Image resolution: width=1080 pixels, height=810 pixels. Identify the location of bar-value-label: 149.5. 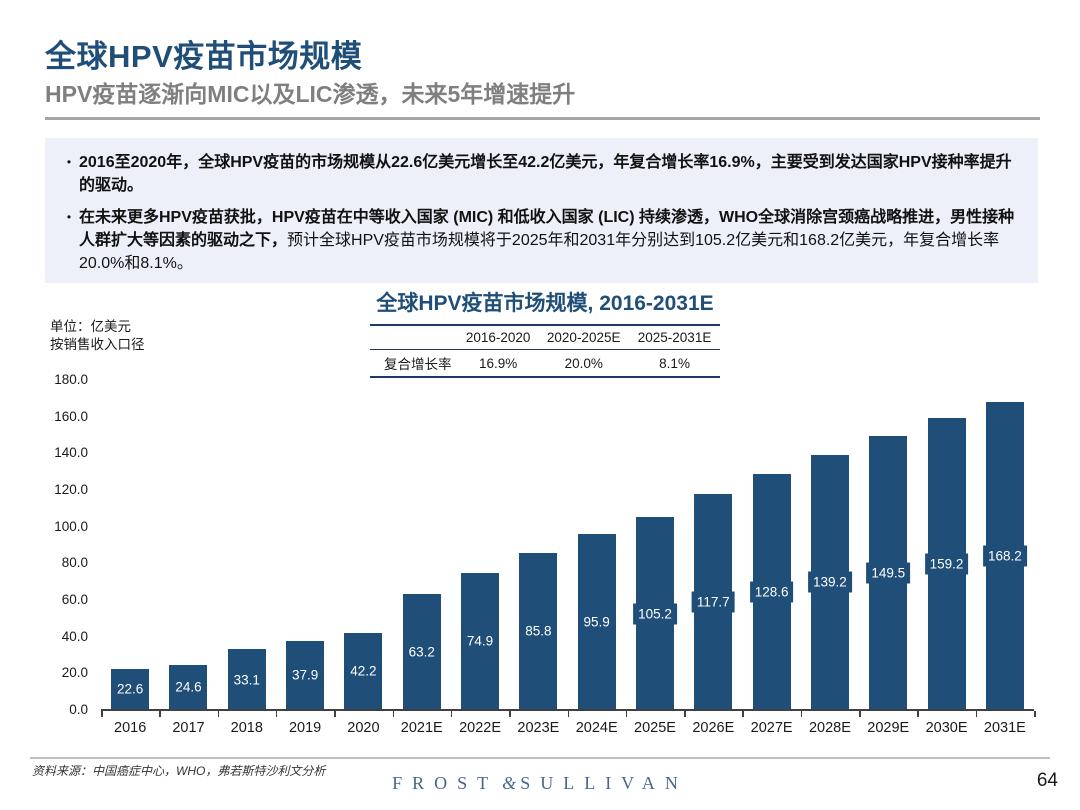
(888, 573).